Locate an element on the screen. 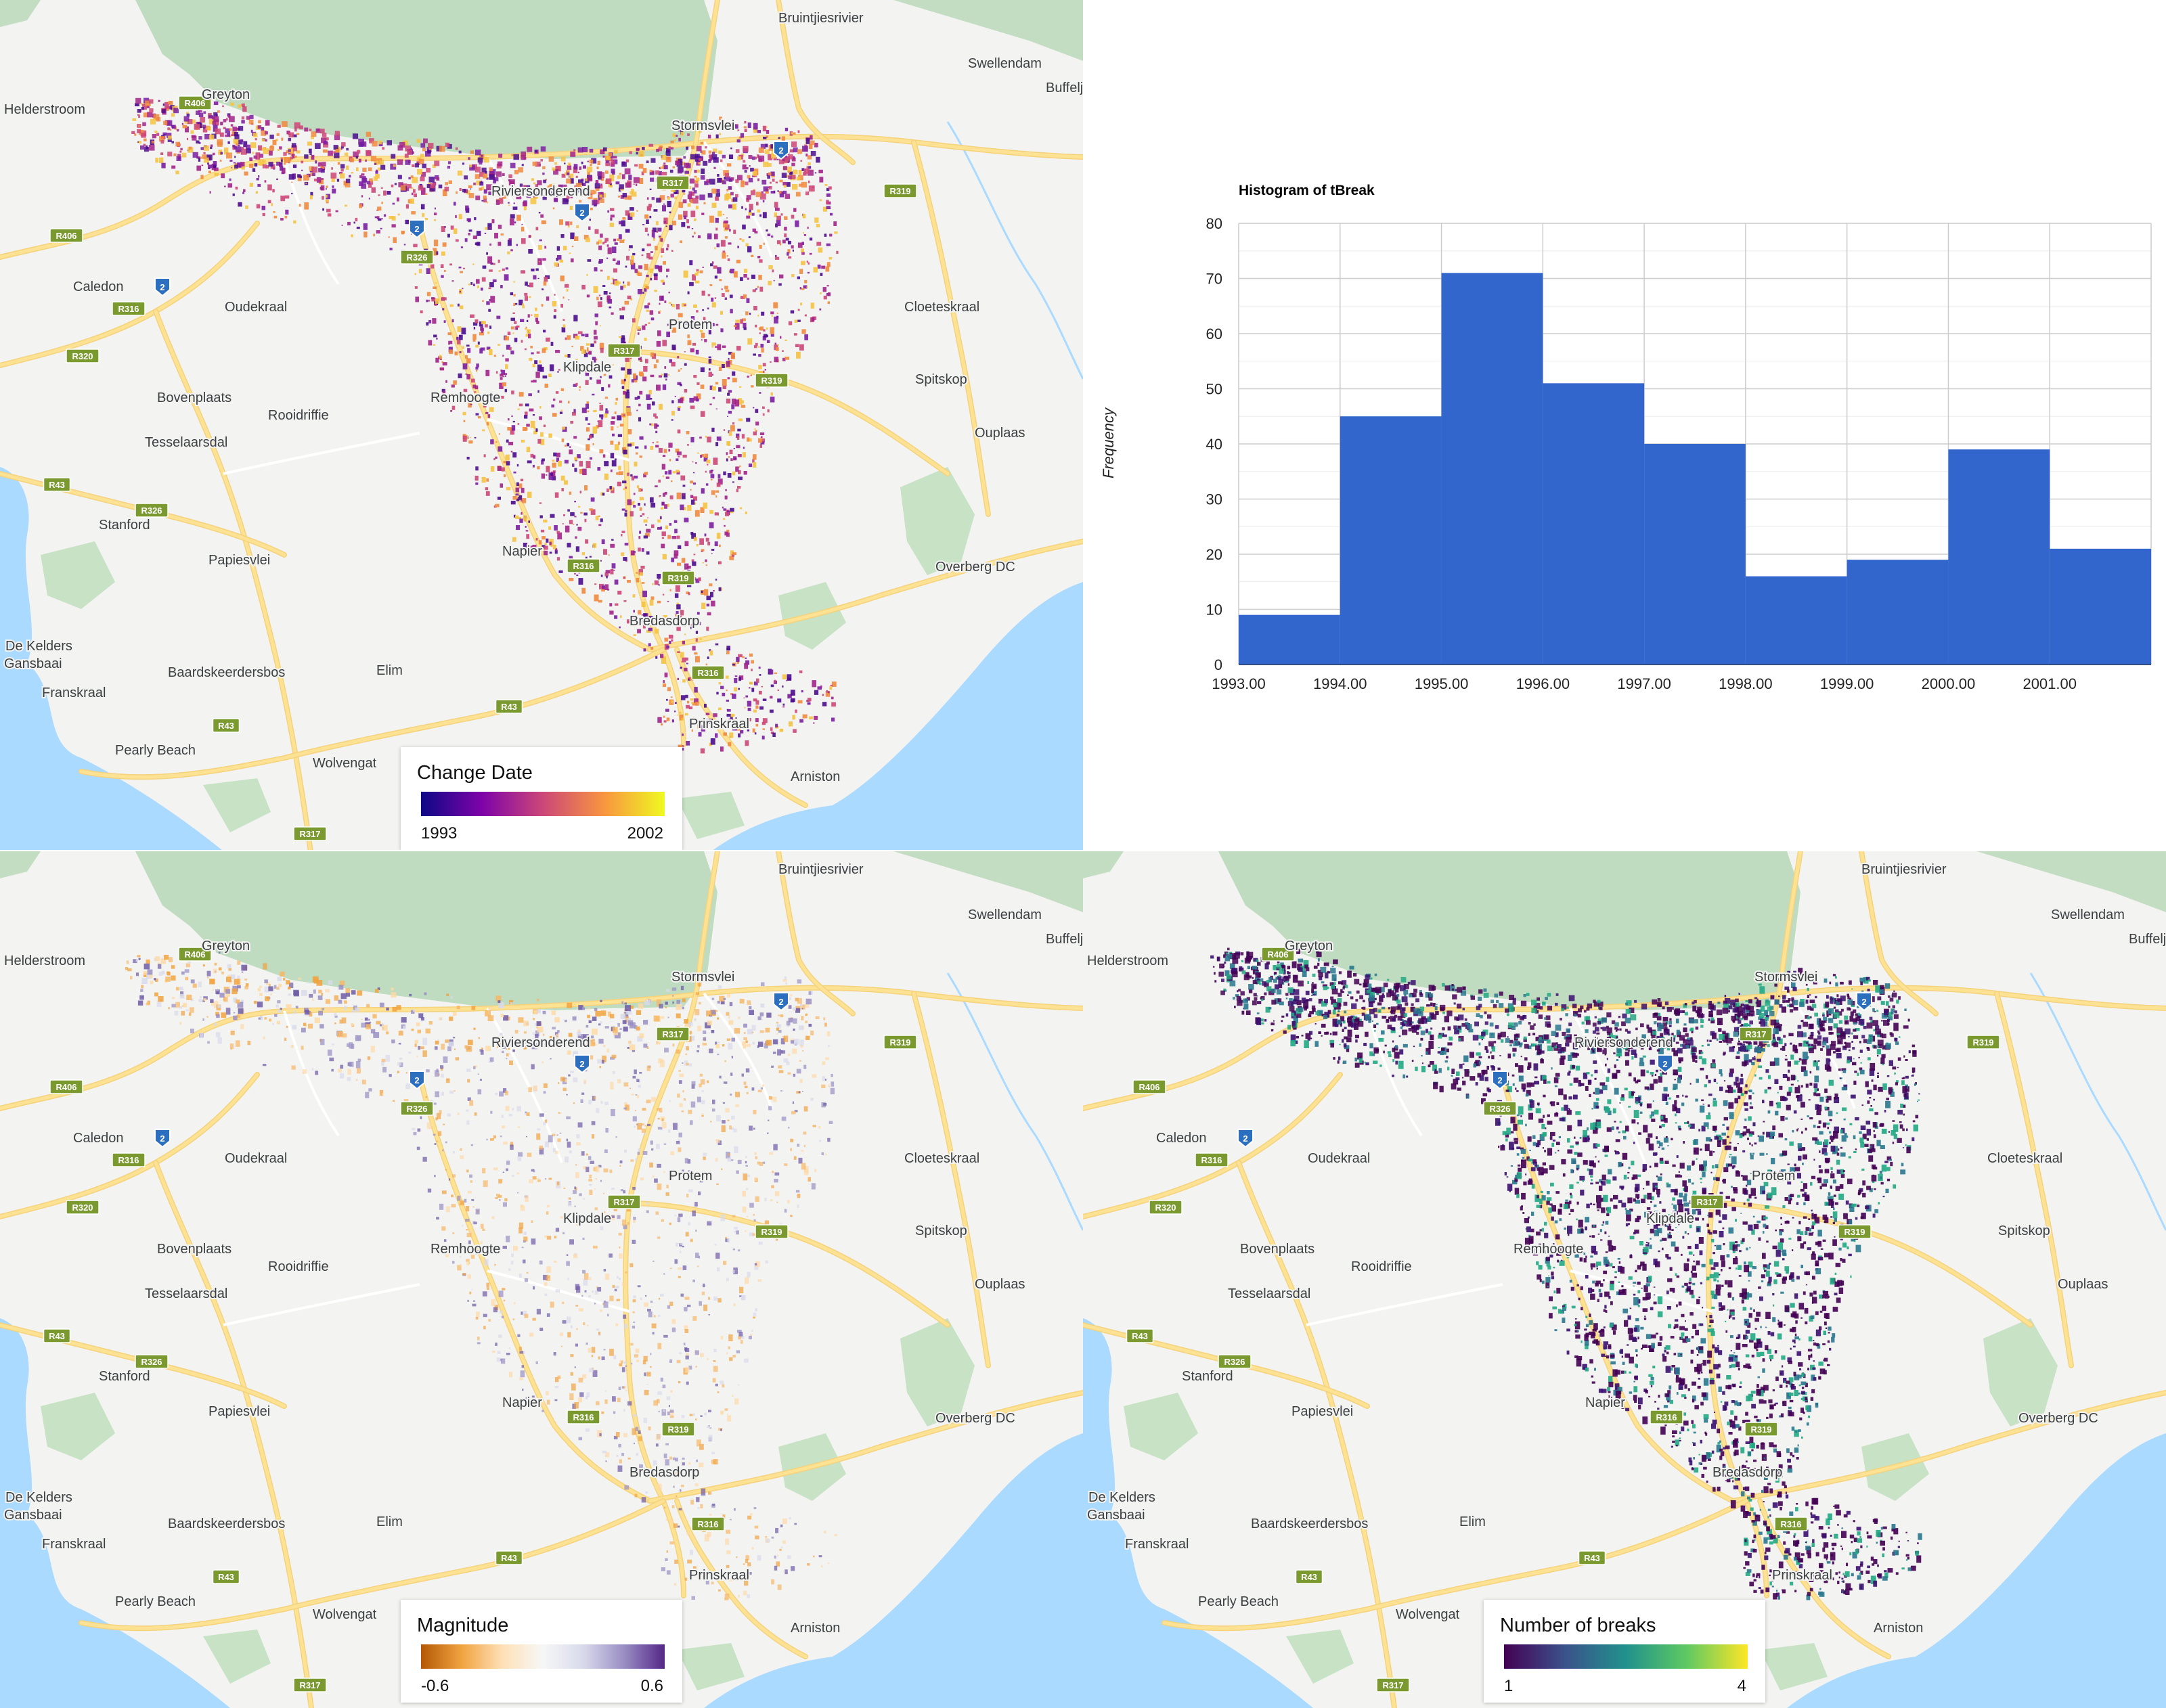 The image size is (2166, 1708). legend-gradient-bar is located at coordinates (1626, 1656).